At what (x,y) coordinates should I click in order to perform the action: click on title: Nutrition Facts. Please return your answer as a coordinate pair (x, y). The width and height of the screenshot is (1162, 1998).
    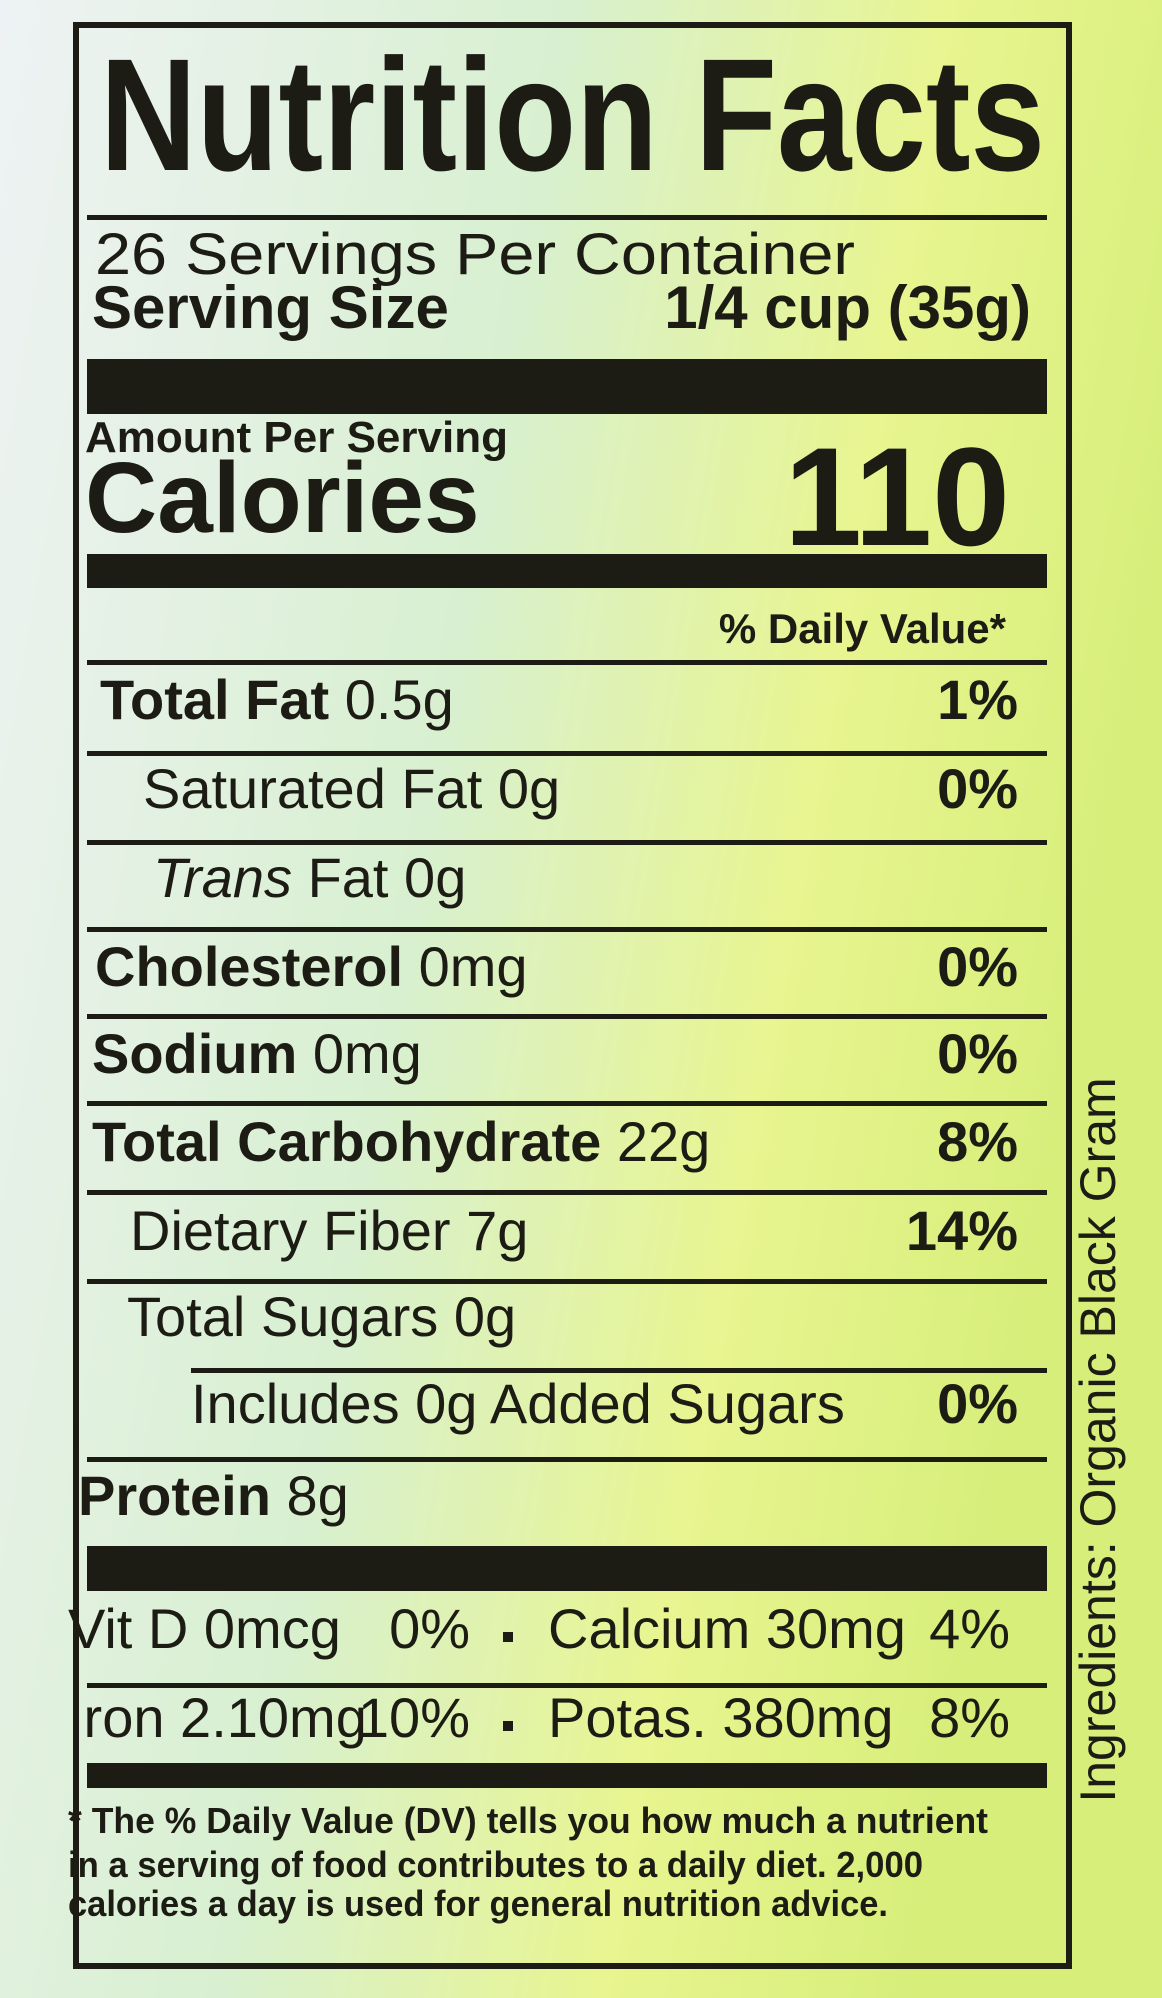
    Looking at the image, I should click on (572, 114).